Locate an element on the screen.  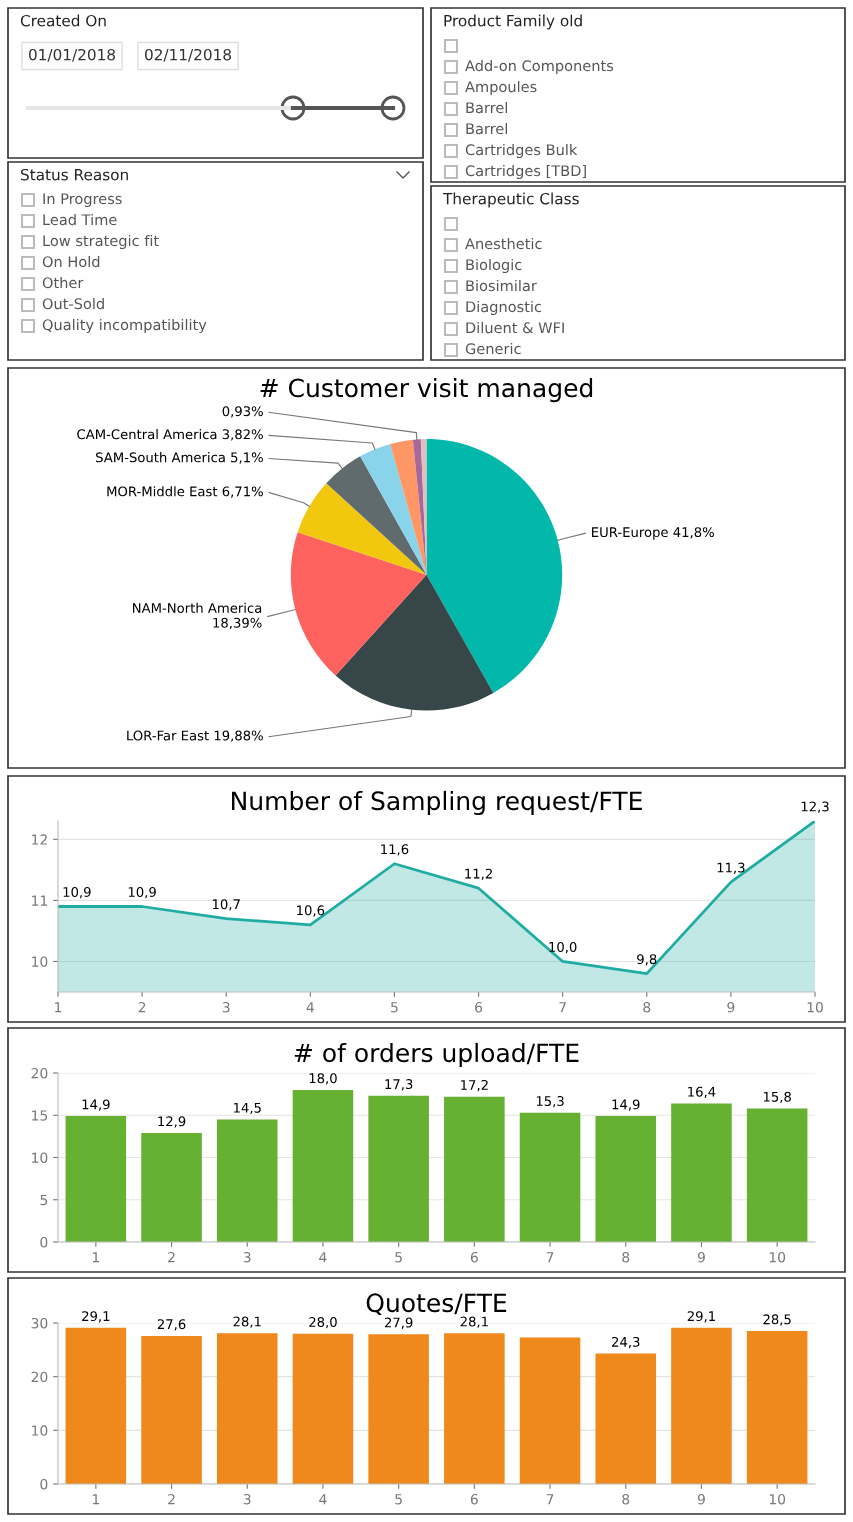
data-label: 10,0 is located at coordinates (563, 947).